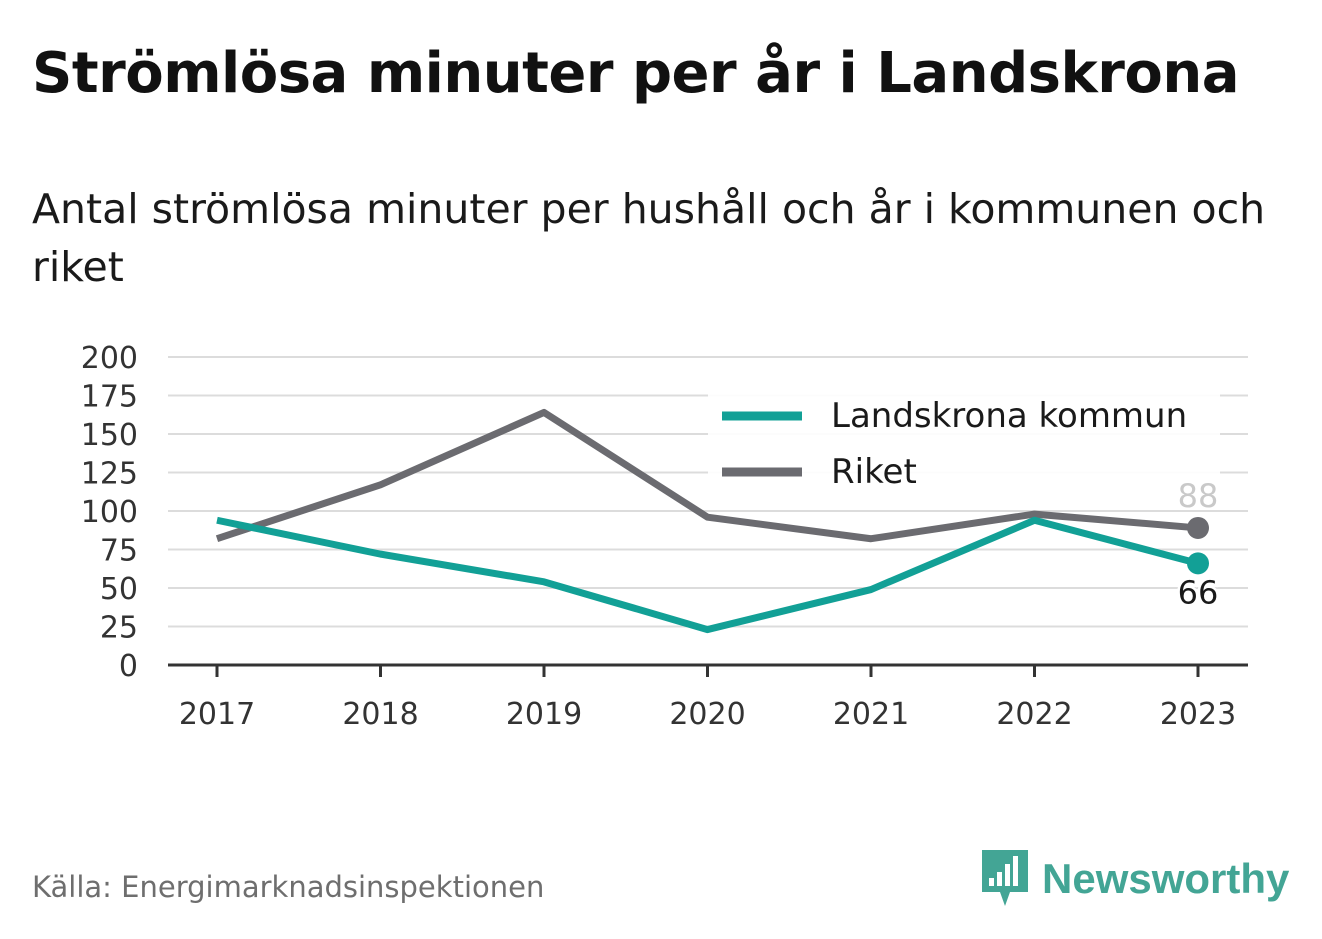 This screenshot has height=939, width=1322. Describe the element at coordinates (544, 714) in the screenshot. I see `x-tick-label: 2019` at that location.